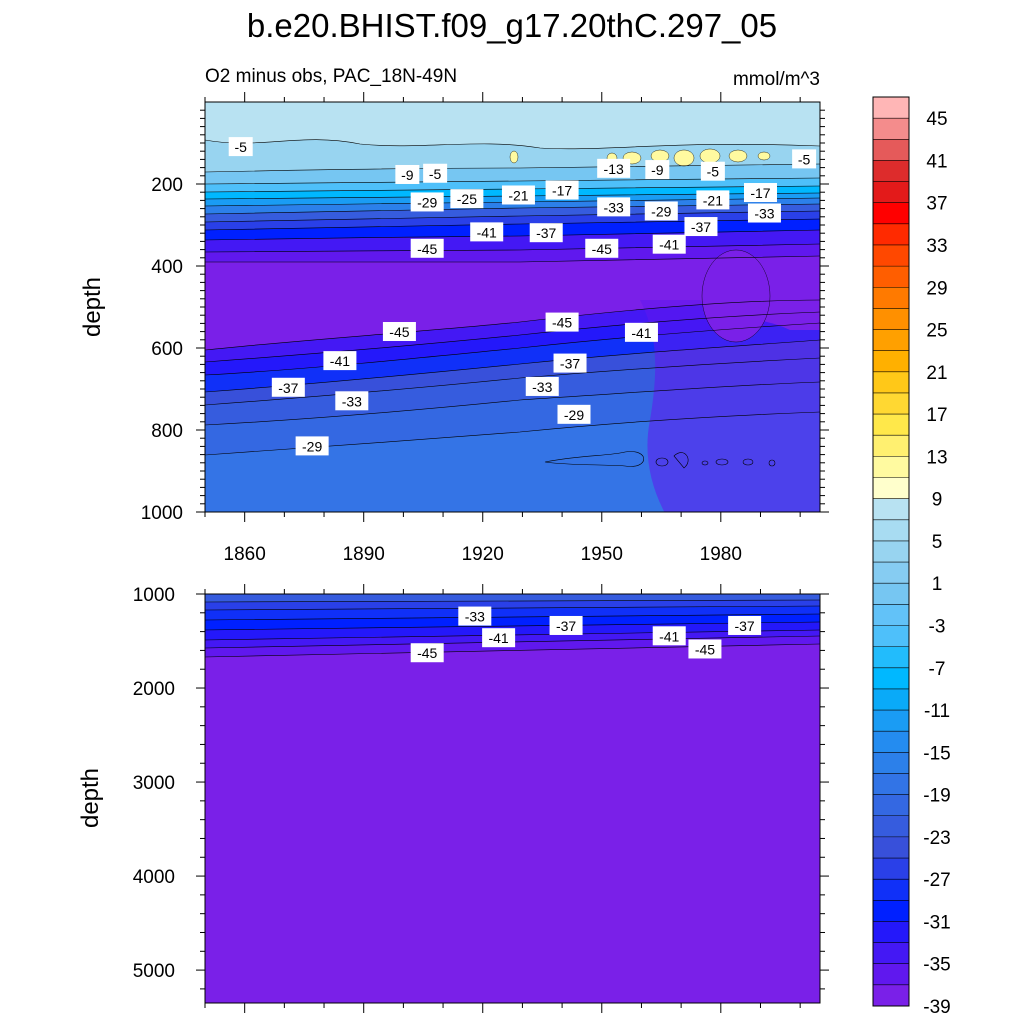 This screenshot has width=1024, height=1024. What do you see at coordinates (167, 349) in the screenshot?
I see `y-tick-label: 600` at bounding box center [167, 349].